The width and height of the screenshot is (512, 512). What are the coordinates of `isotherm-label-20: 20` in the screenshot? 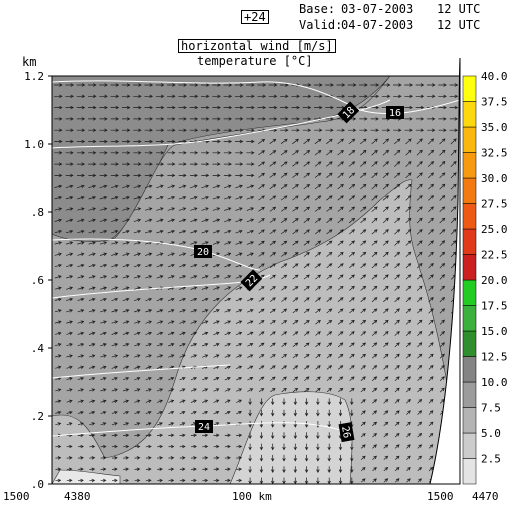 It's located at (203, 251).